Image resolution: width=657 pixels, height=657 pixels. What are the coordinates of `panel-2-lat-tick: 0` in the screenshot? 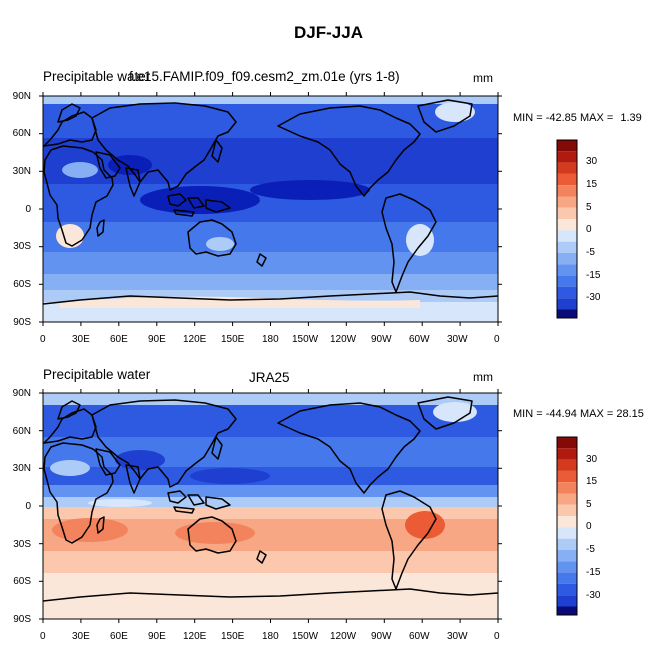 It's located at (28, 506).